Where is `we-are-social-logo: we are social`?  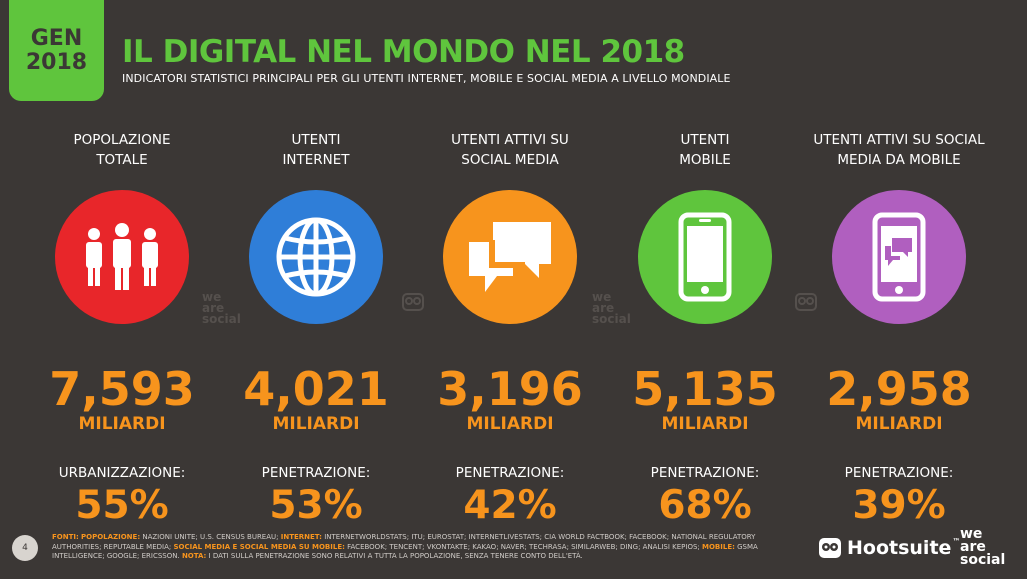 we-are-social-logo: we are social is located at coordinates (983, 547).